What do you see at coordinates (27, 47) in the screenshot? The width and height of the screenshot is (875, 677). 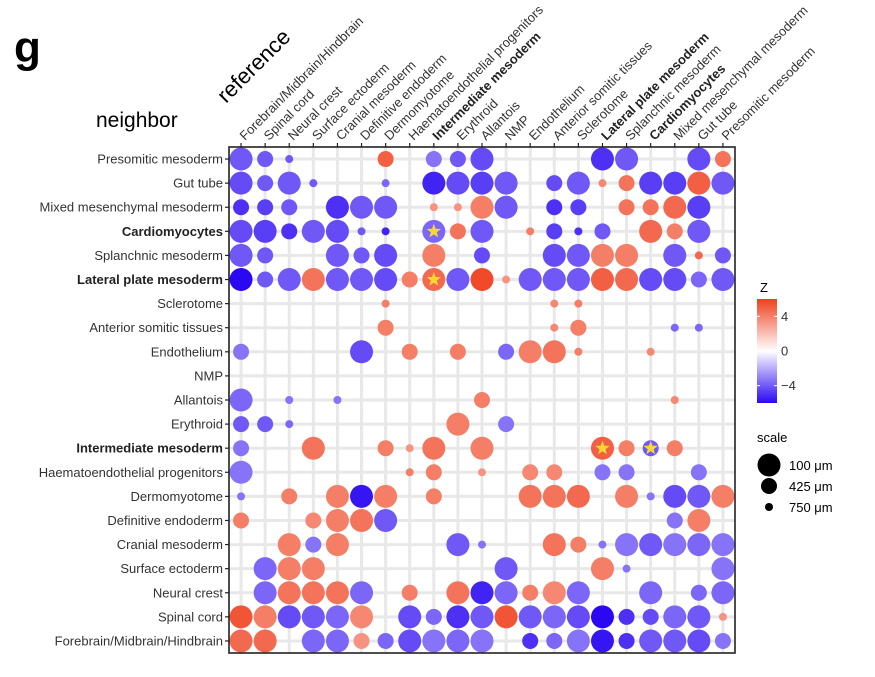 I see `panel-label: g` at bounding box center [27, 47].